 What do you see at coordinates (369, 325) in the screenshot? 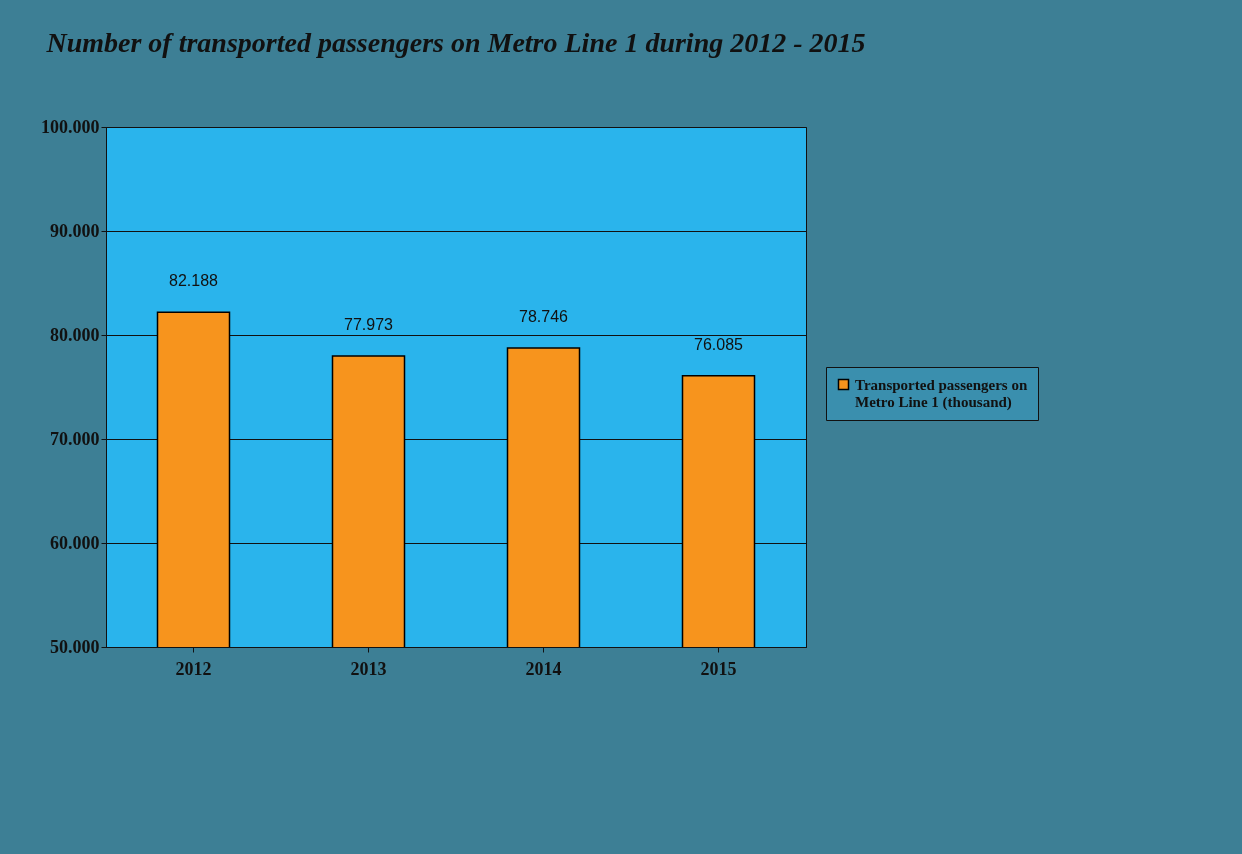
I see `data-label: 77.973` at bounding box center [369, 325].